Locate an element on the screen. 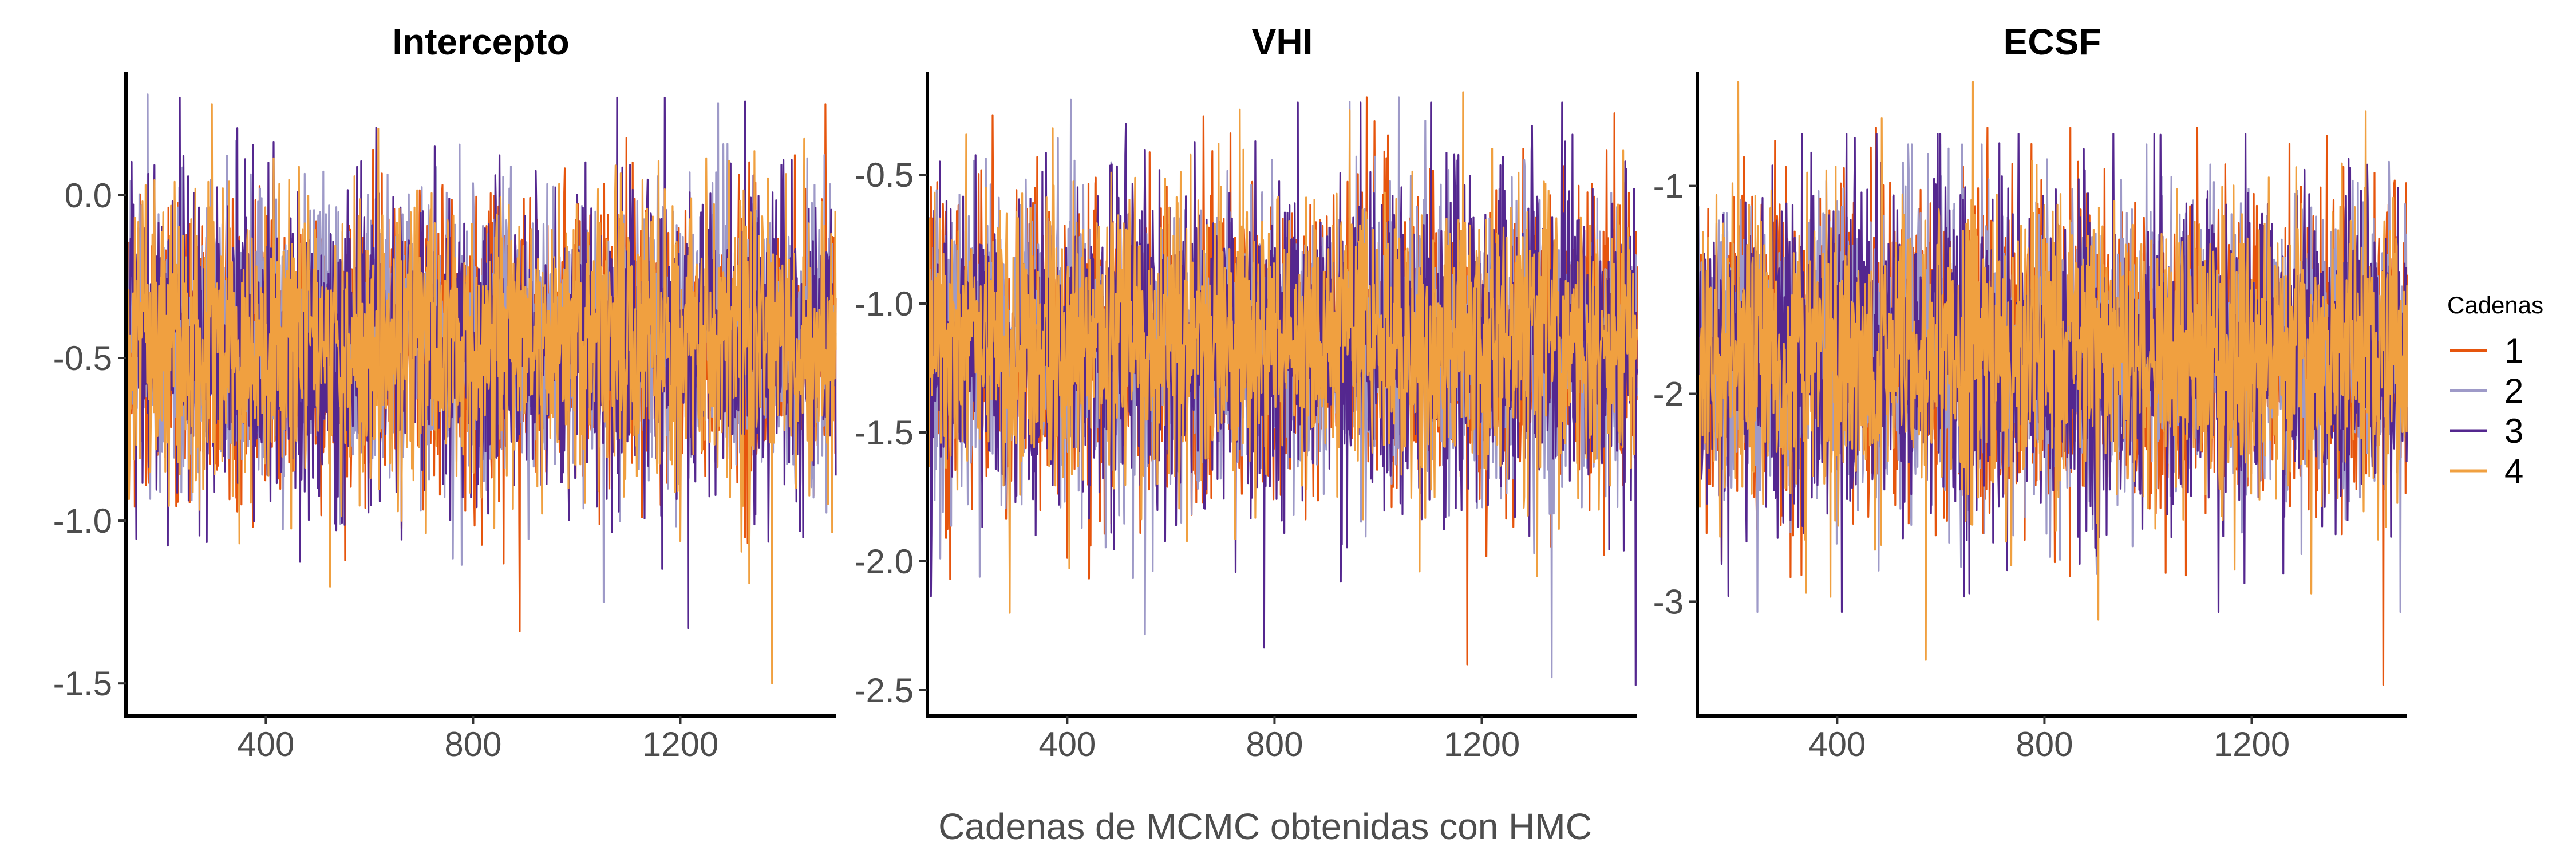  legend-label-4: 4 is located at coordinates (2513, 471).